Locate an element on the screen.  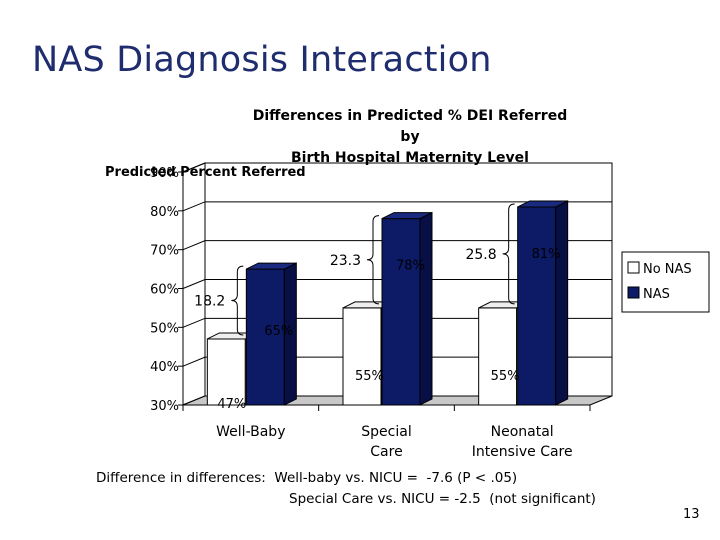
data-label-nas: 65% is located at coordinates (278, 331).